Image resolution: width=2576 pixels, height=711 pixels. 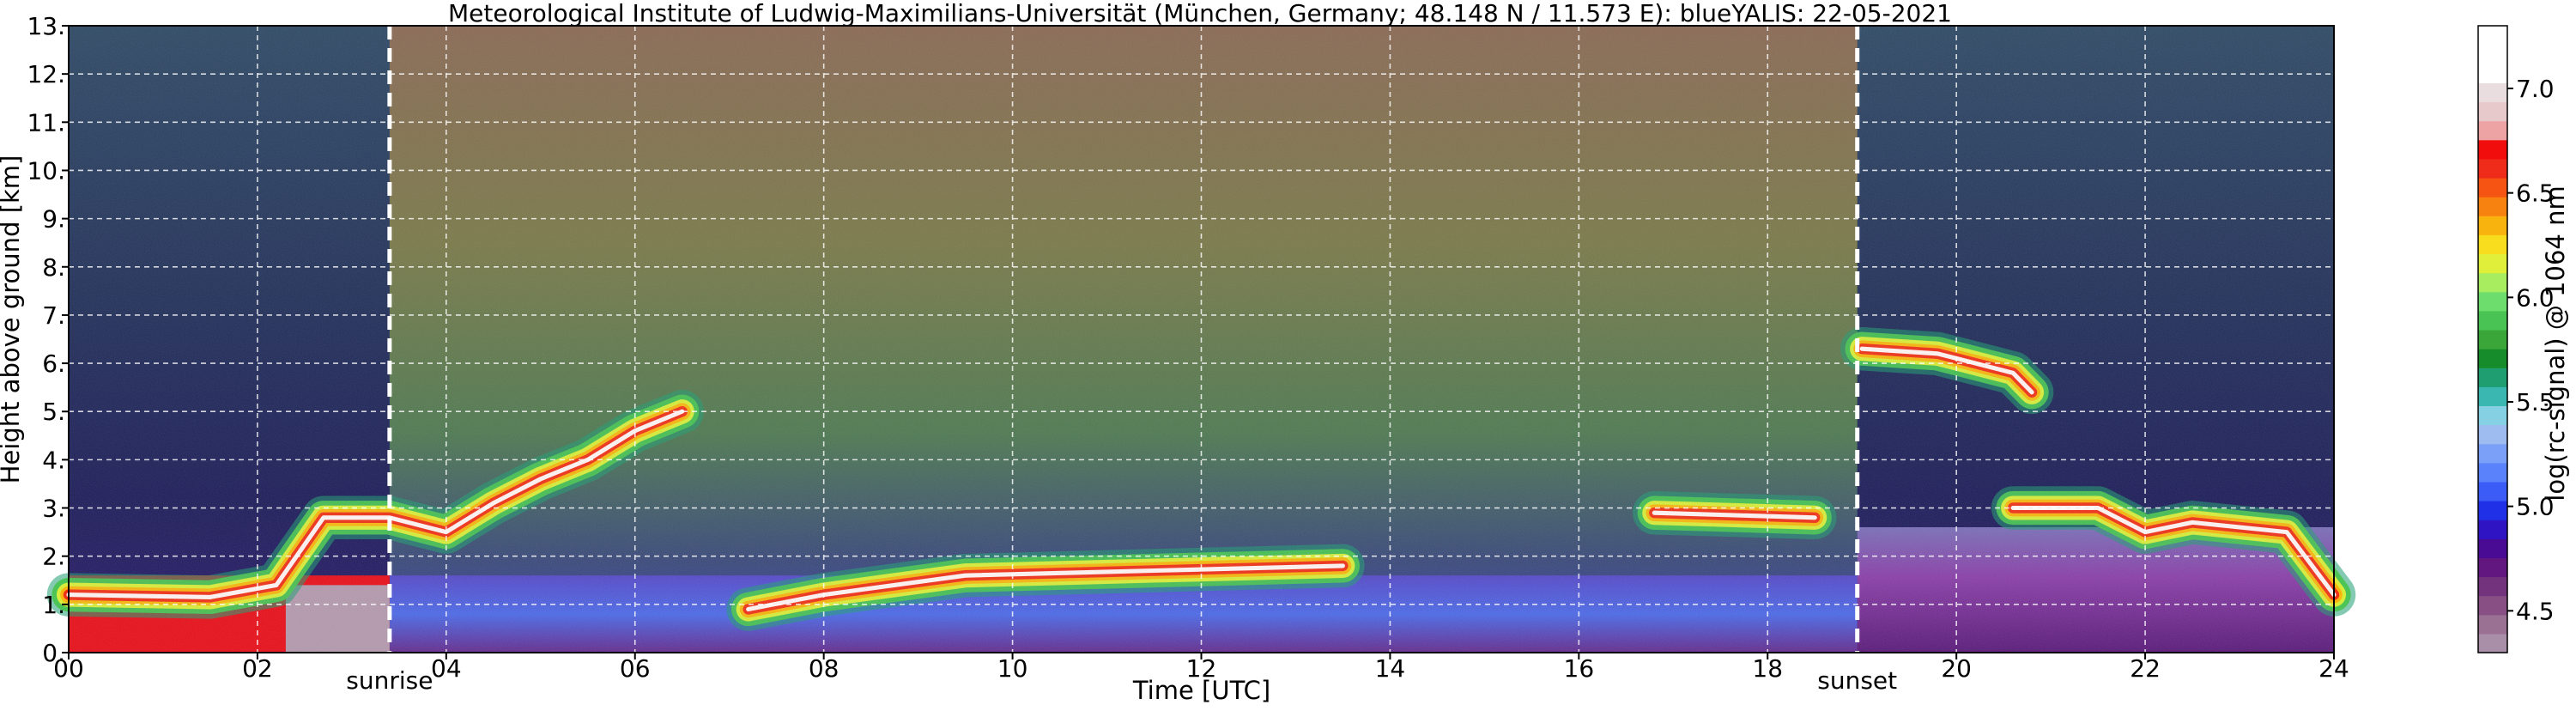 What do you see at coordinates (2535, 193) in the screenshot?
I see `colorbar-tick-label-6.5: 6.5` at bounding box center [2535, 193].